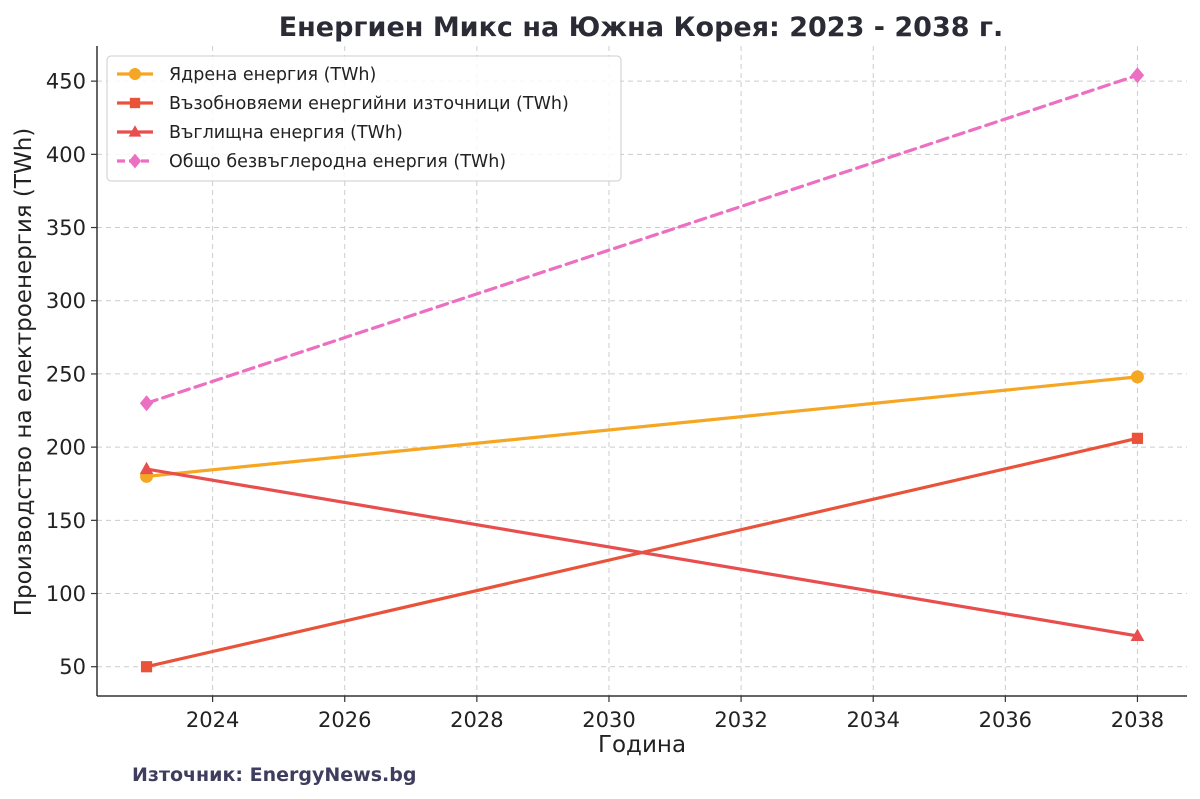 The image size is (1200, 799). I want to click on x-tick-label: 2038, so click(1137, 720).